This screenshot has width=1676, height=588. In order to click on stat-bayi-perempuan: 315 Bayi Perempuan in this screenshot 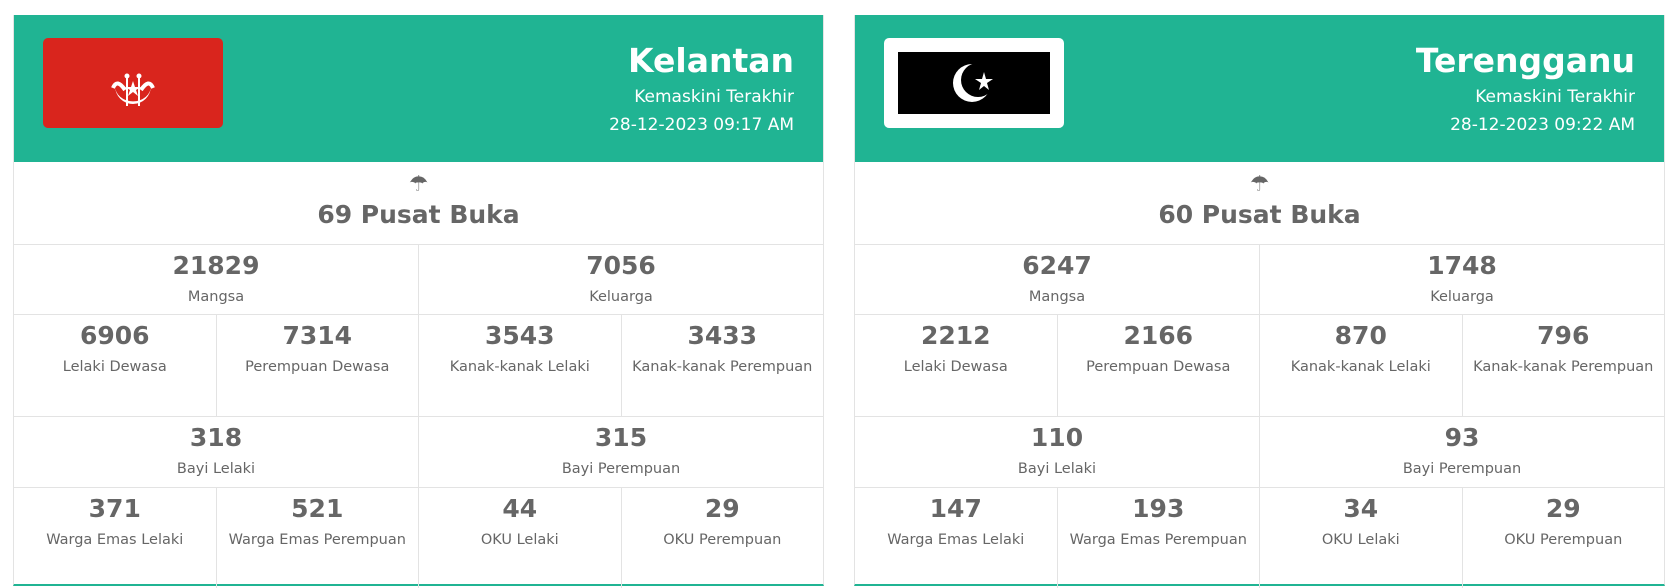, I will do `click(621, 452)`.